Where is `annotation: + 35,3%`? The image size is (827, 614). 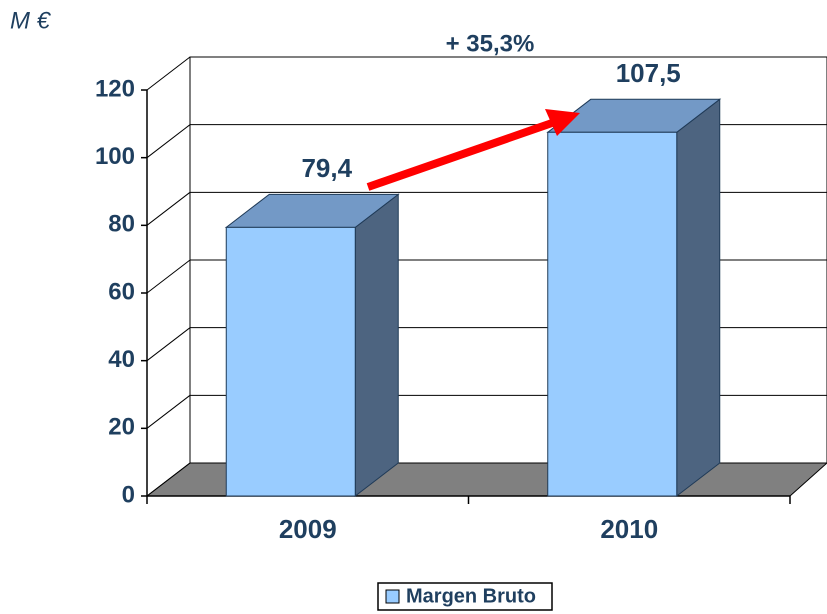 annotation: + 35,3% is located at coordinates (490, 43).